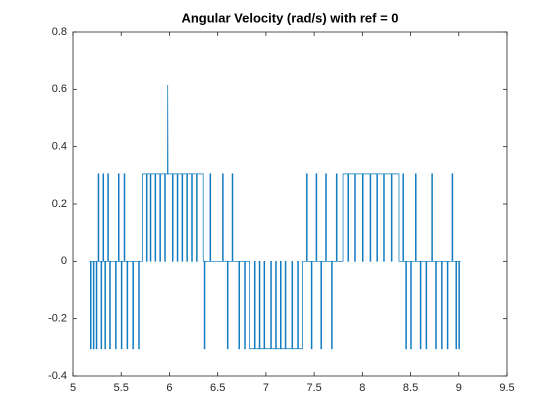  Describe the element at coordinates (59, 32) in the screenshot. I see `y-tick-label: 0.8` at that location.